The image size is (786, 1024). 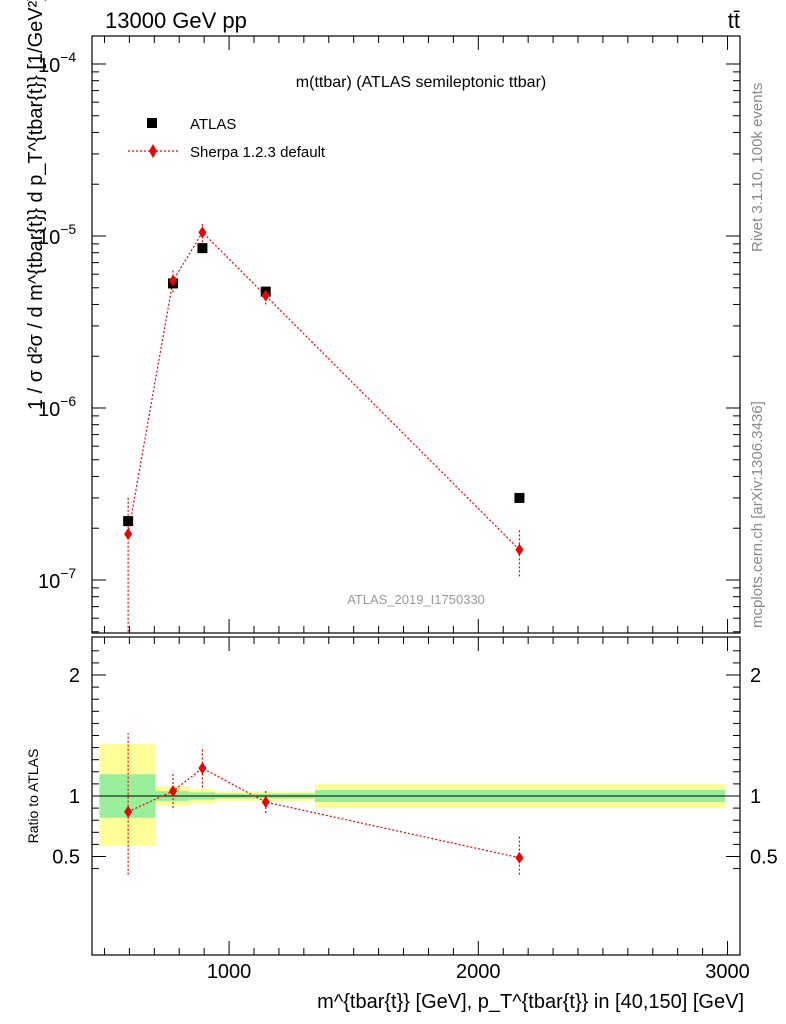 What do you see at coordinates (57, 63) in the screenshot?
I see `main-y-tick-label: 10⁻⁴` at bounding box center [57, 63].